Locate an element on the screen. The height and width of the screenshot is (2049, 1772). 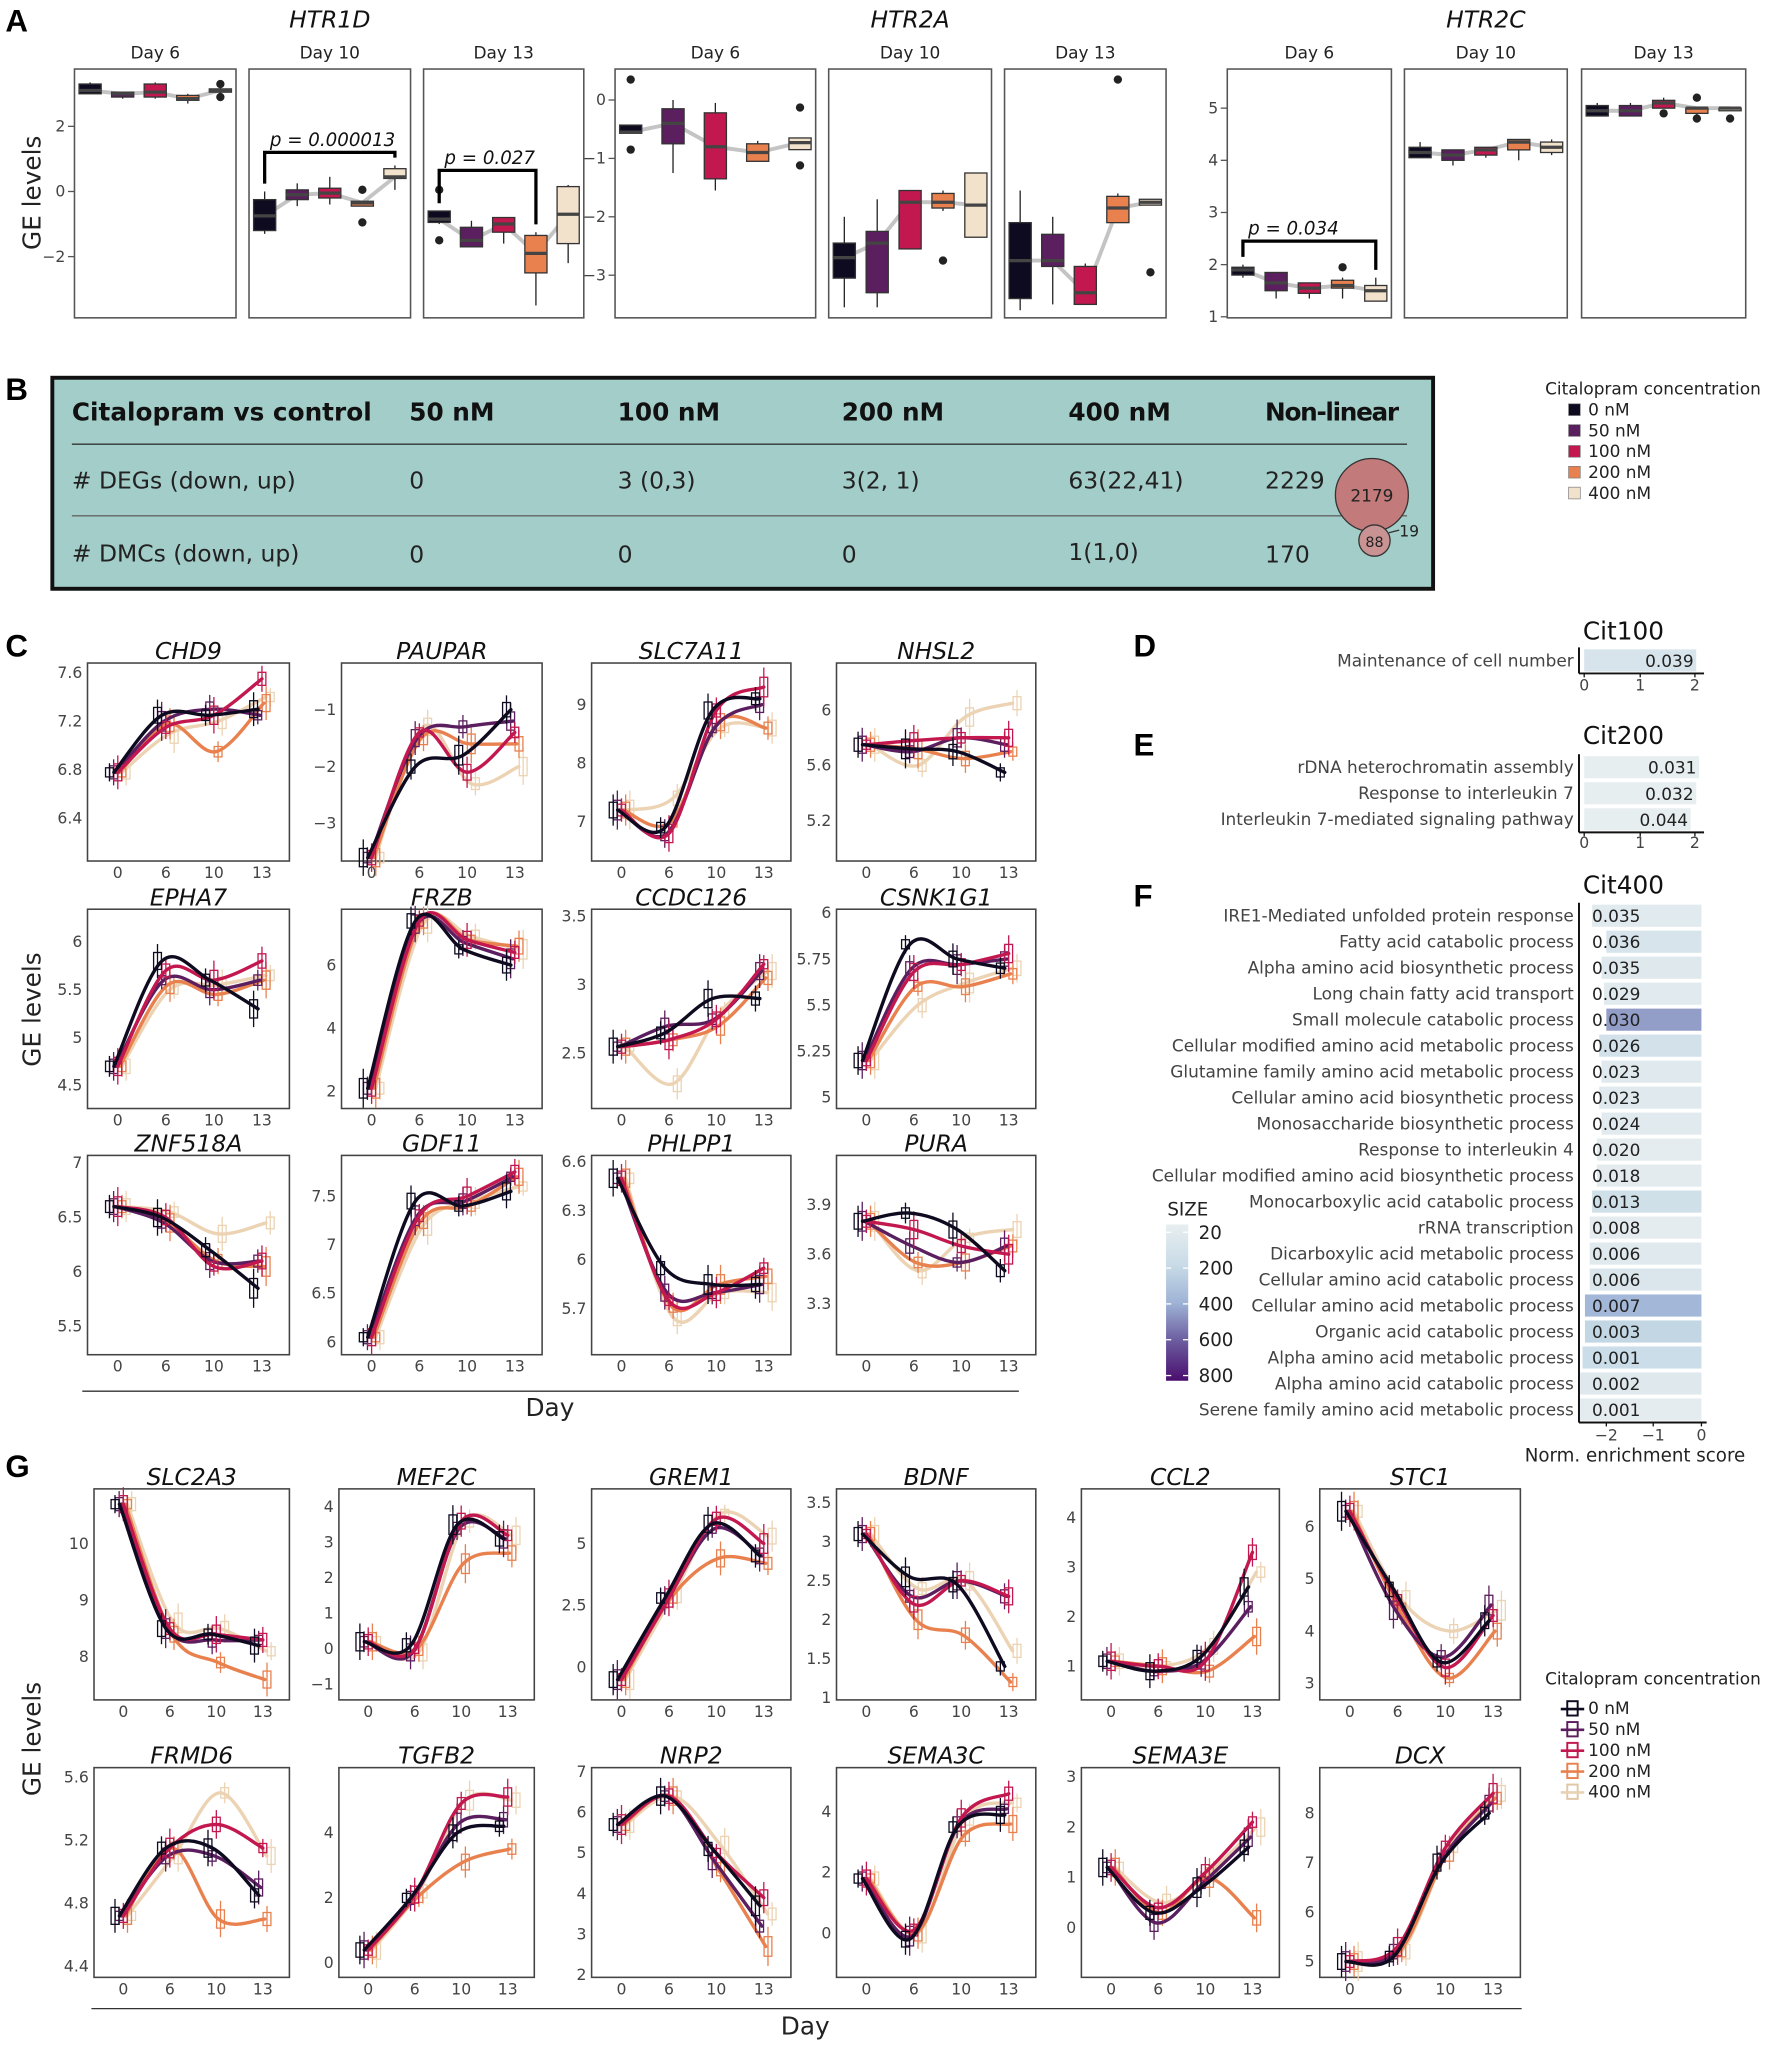
line-plot-nrp2: NRP2 0 6 10 13 2 3 4 5 6 7 is located at coordinates (684, 1870).